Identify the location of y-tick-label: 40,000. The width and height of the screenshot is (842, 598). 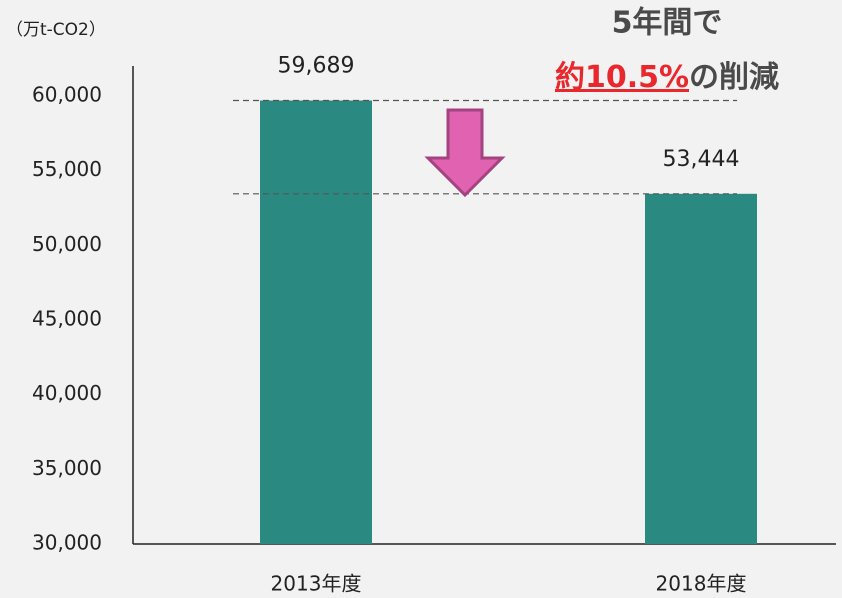
(67, 393).